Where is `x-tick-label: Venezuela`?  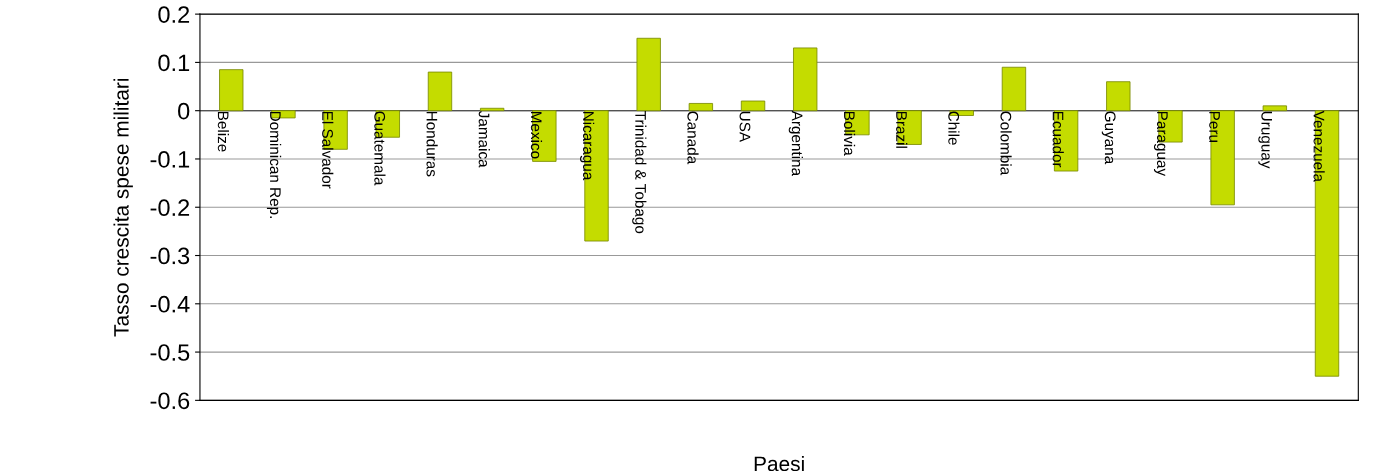 x-tick-label: Venezuela is located at coordinates (1319, 146).